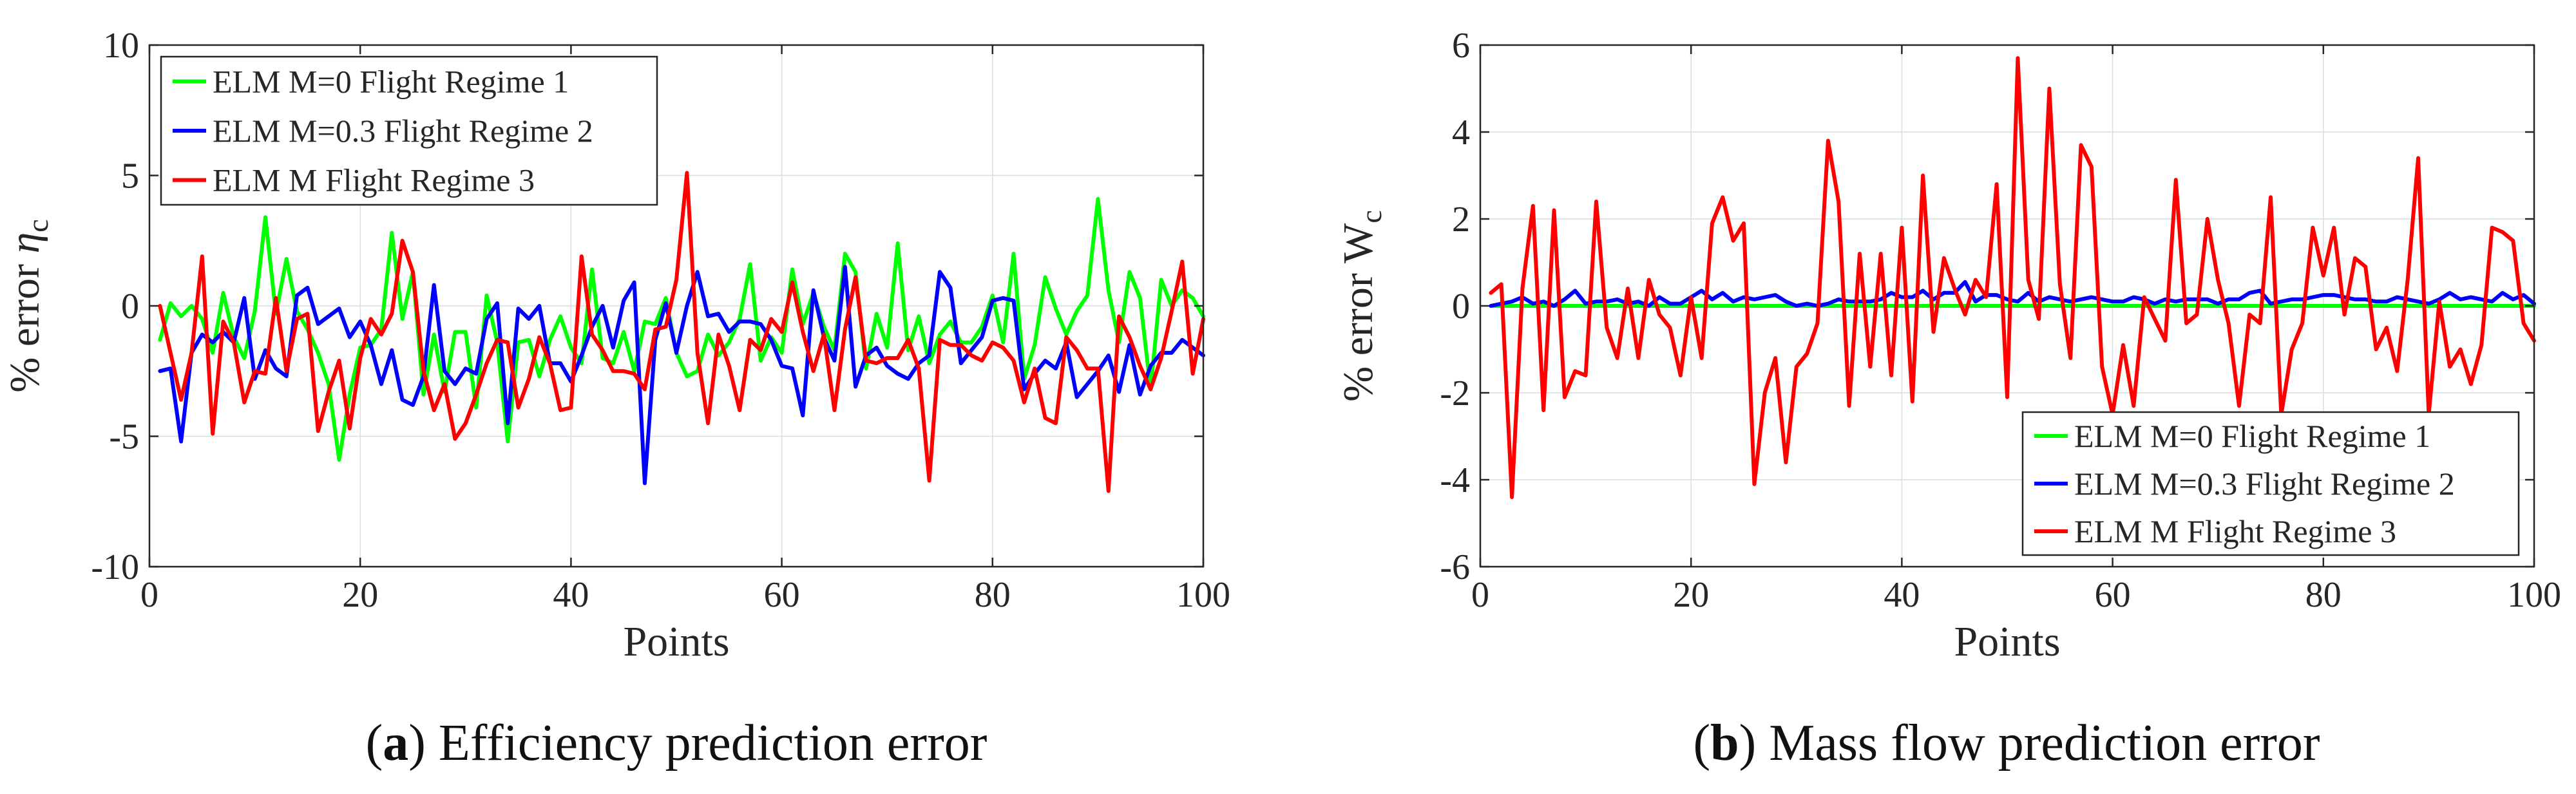 The image size is (2576, 794). What do you see at coordinates (1461, 220) in the screenshot?
I see `y-tick-label: 2` at bounding box center [1461, 220].